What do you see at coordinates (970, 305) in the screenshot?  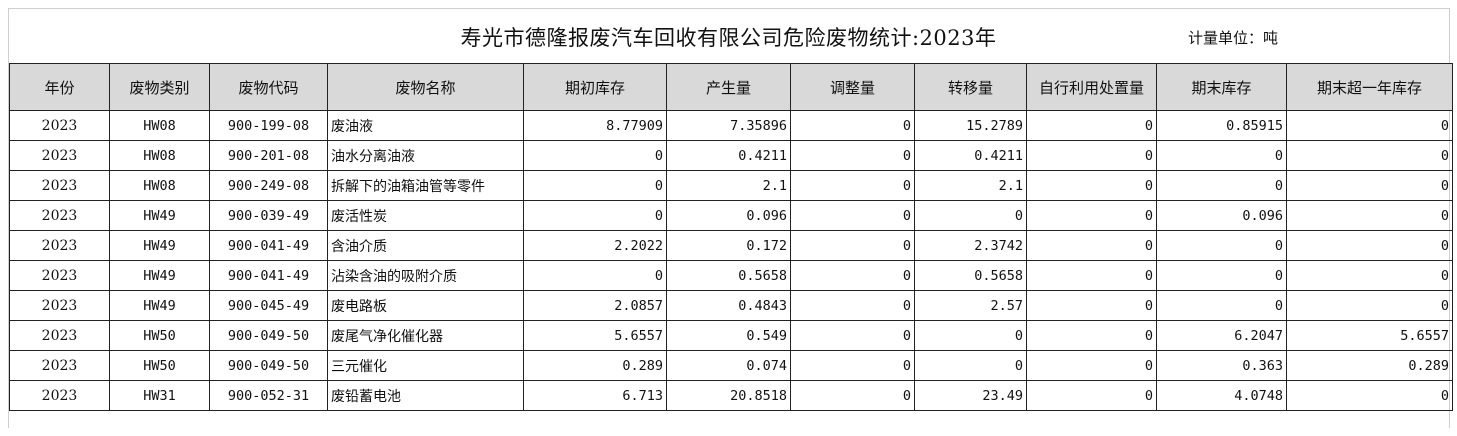 I see `table-cell: 2.57` at bounding box center [970, 305].